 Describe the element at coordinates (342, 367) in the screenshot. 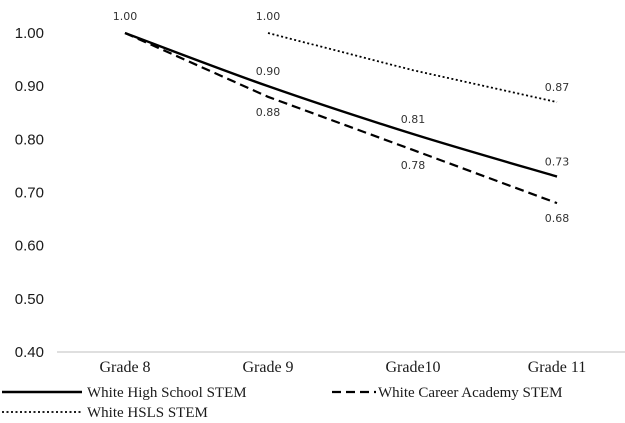

I see `x-axis-ticks: Grade 8 Grade 9 Grade10 Grade 11` at that location.